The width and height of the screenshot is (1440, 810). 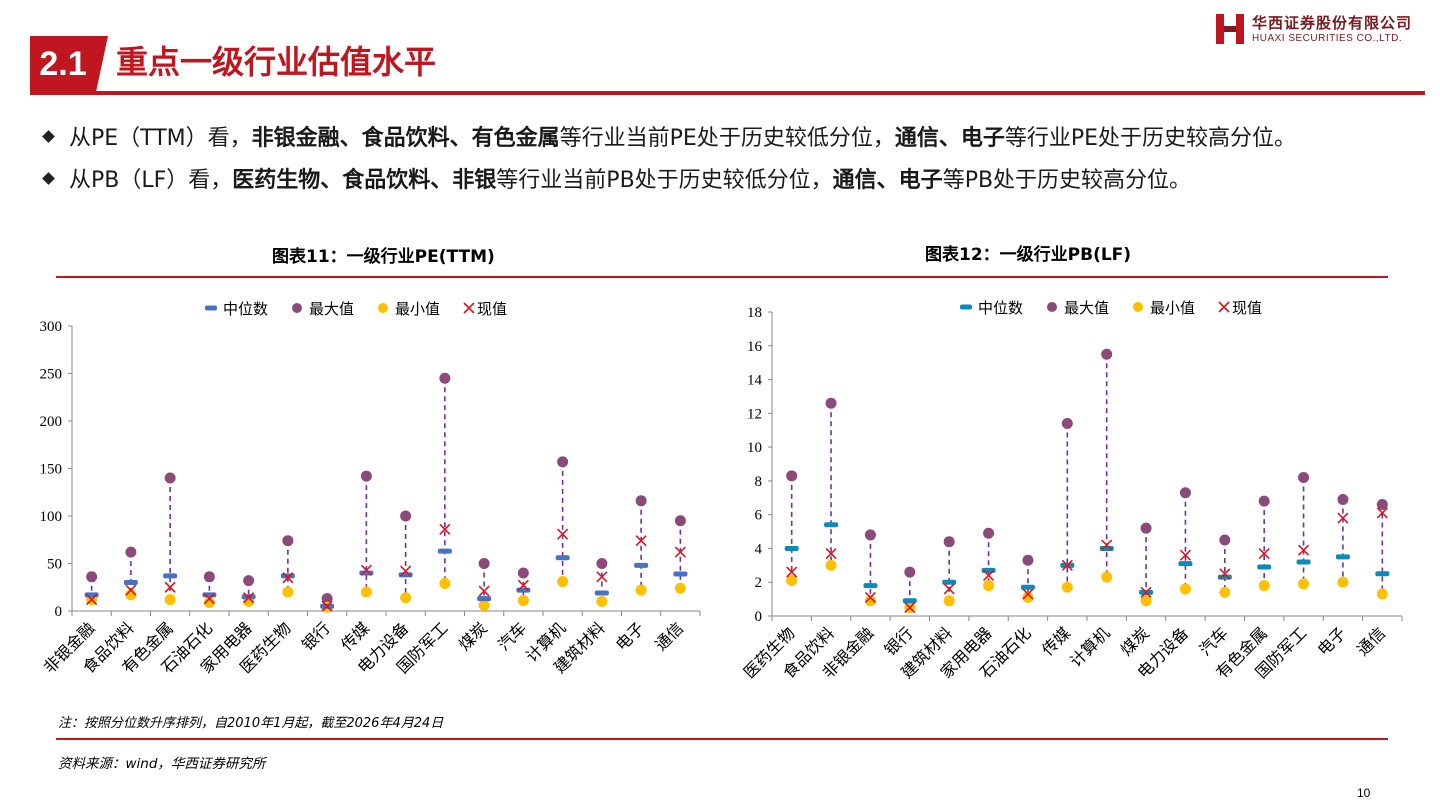 What do you see at coordinates (754, 414) in the screenshot?
I see `y-tick-label: 12` at bounding box center [754, 414].